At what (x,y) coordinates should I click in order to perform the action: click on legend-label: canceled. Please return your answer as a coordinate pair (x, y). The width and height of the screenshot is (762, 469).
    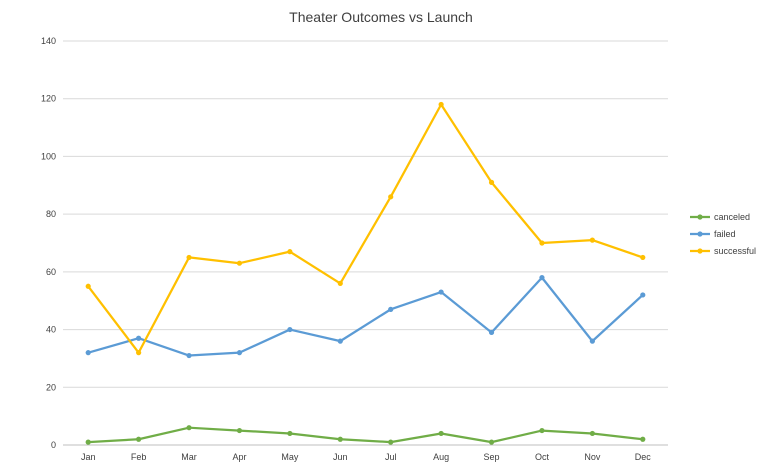
    Looking at the image, I should click on (732, 217).